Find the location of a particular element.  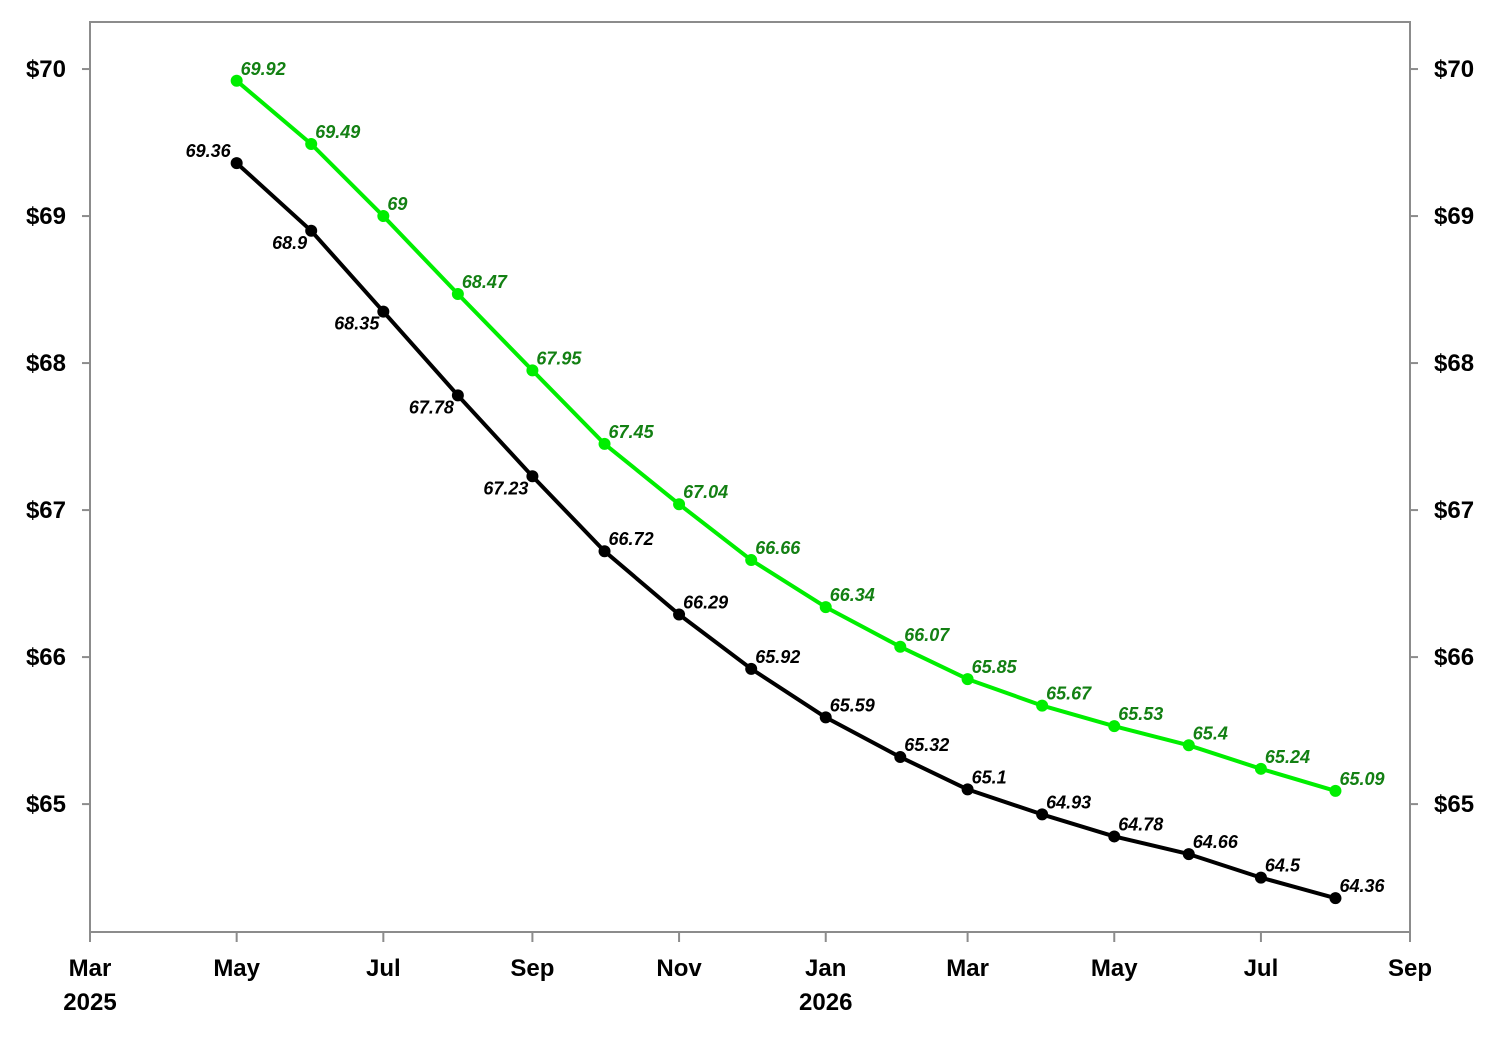

x-year-label: 2025 is located at coordinates (89, 1002).